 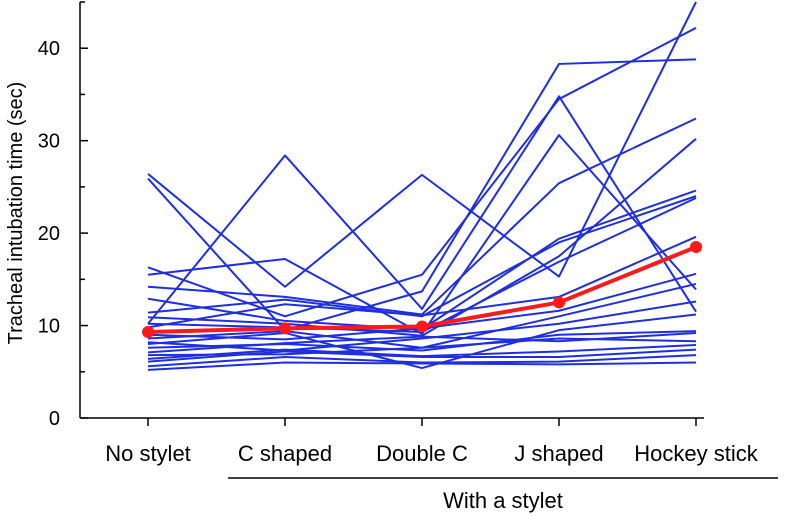 I want to click on x-category-label-4: J shaped, so click(x=558, y=453).